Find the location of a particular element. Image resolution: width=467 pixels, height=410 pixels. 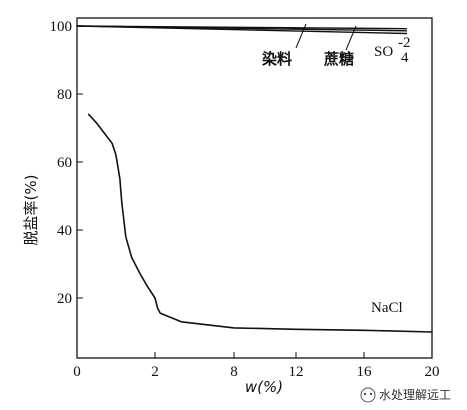

x-axis-label: w(%) is located at coordinates (264, 387).